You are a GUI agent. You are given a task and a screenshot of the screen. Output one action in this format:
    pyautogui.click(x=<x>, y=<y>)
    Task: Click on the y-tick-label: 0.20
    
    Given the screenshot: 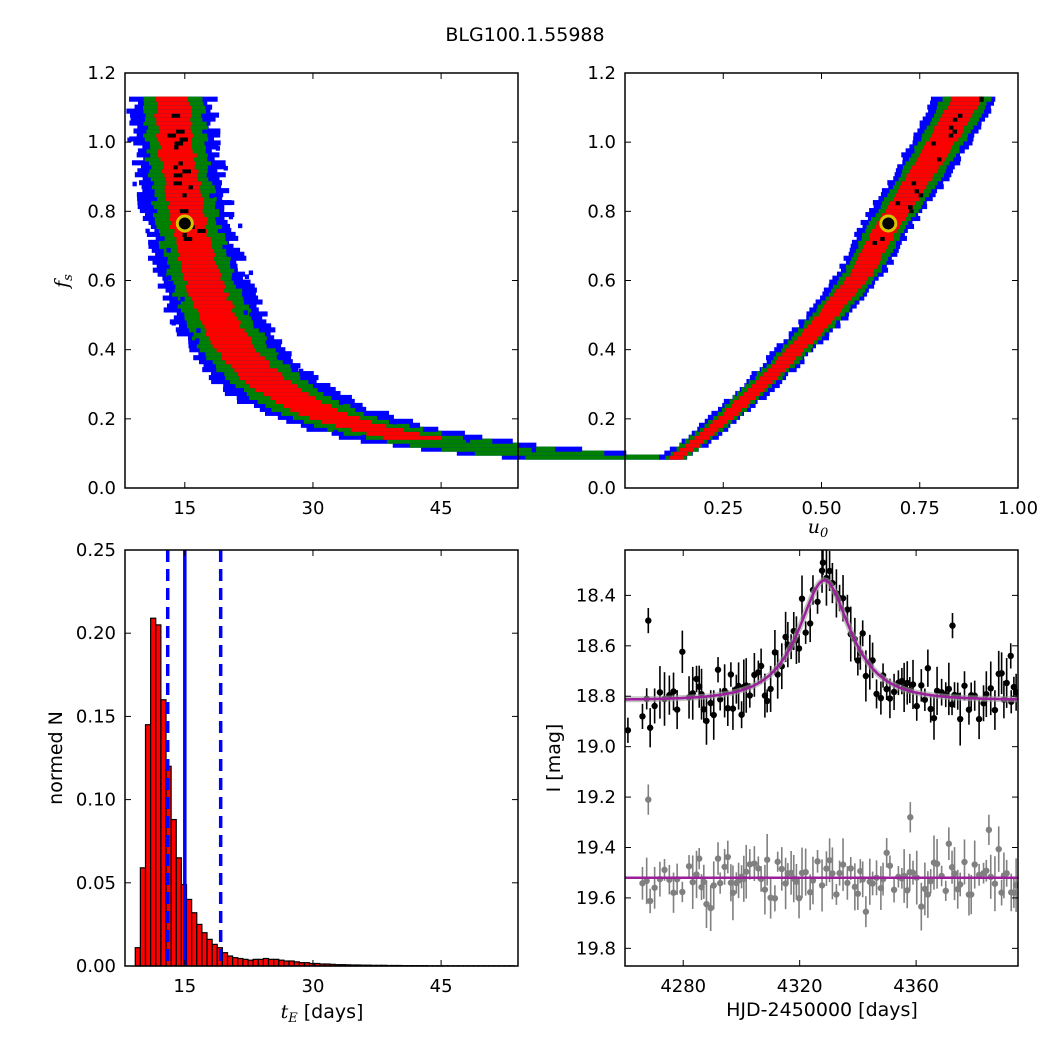 What is the action you would take?
    pyautogui.click(x=96, y=633)
    